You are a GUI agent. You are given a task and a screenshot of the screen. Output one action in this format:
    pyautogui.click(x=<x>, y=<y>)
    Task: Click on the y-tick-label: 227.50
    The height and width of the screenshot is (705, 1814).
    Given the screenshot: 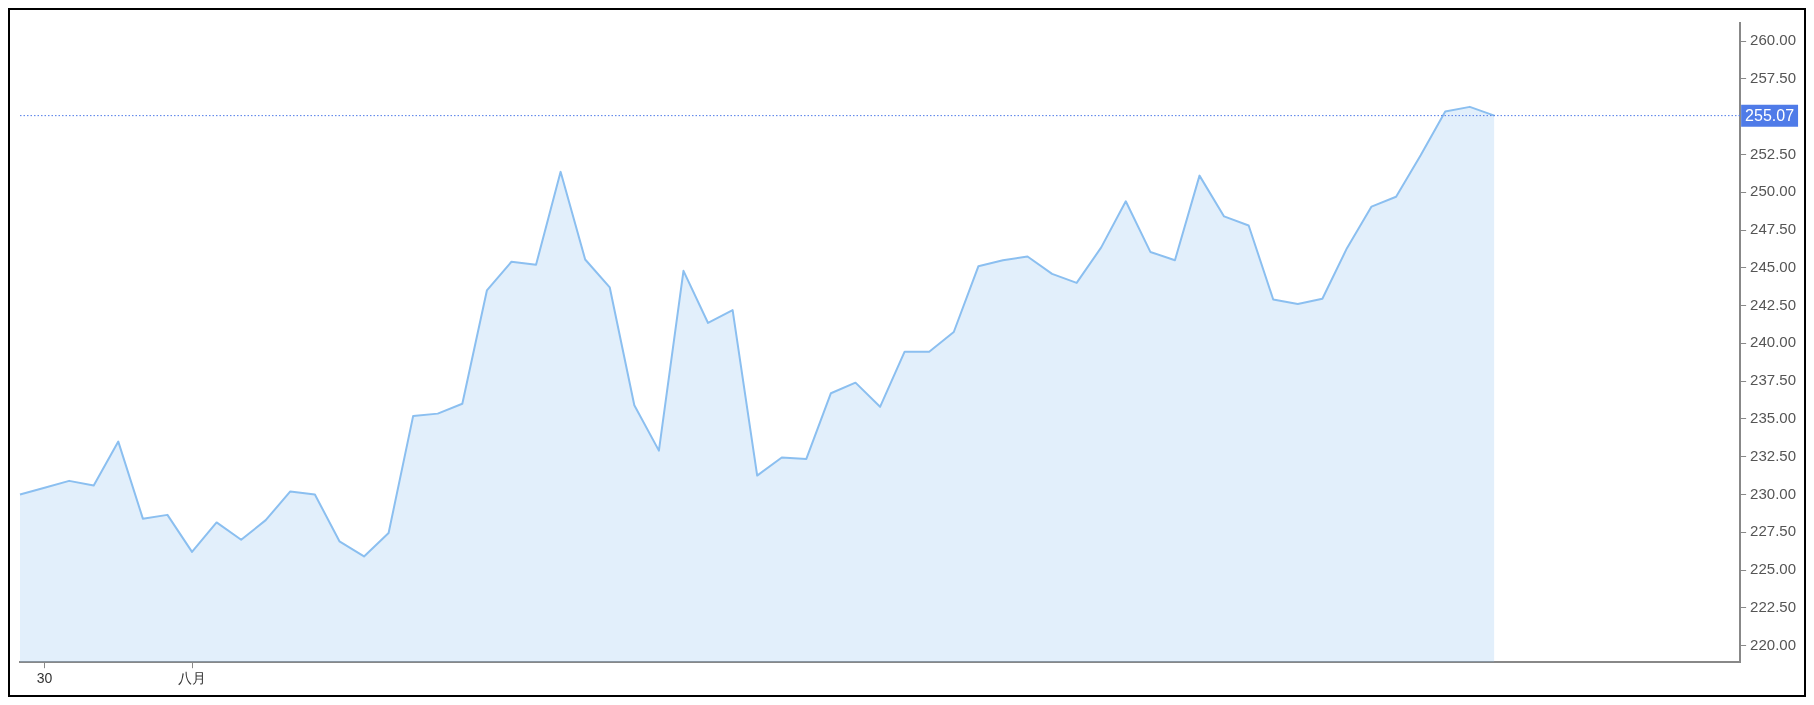 What is the action you would take?
    pyautogui.click(x=1773, y=531)
    